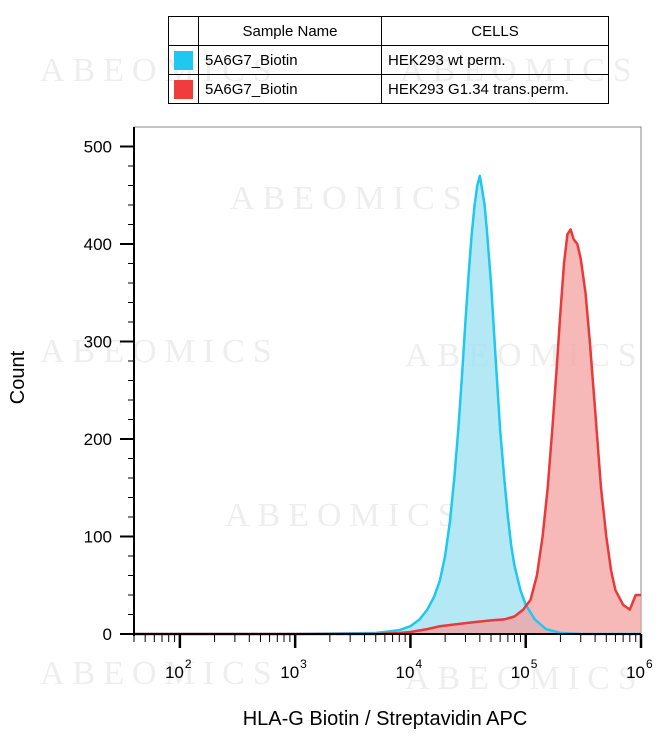 This screenshot has height=743, width=658. Describe the element at coordinates (495, 60) in the screenshot. I see `legend-cells: HEK293 wt perm.` at that location.